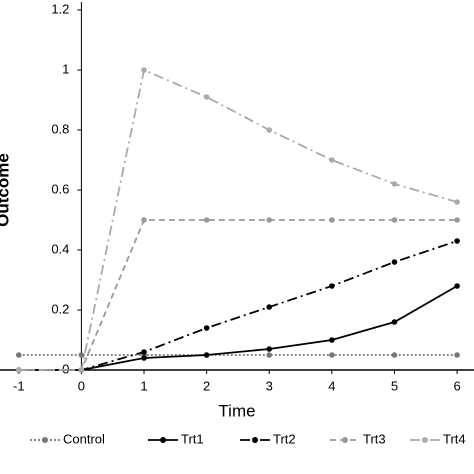 Image resolution: width=474 pixels, height=474 pixels. What do you see at coordinates (6, 190) in the screenshot?
I see `y-axis-title: Outcome` at bounding box center [6, 190].